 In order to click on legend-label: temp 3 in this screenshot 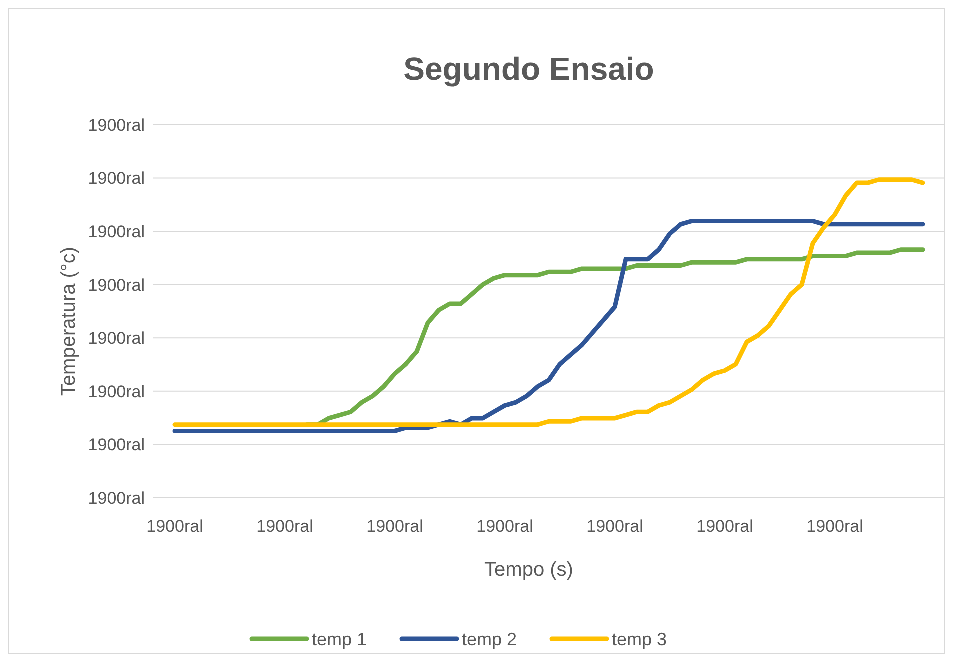, I will do `click(640, 639)`.